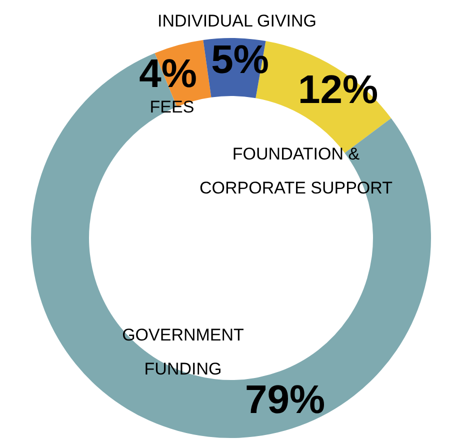  What do you see at coordinates (183, 352) in the screenshot?
I see `slice-label: GOVERNMENT FUNDING` at bounding box center [183, 352].